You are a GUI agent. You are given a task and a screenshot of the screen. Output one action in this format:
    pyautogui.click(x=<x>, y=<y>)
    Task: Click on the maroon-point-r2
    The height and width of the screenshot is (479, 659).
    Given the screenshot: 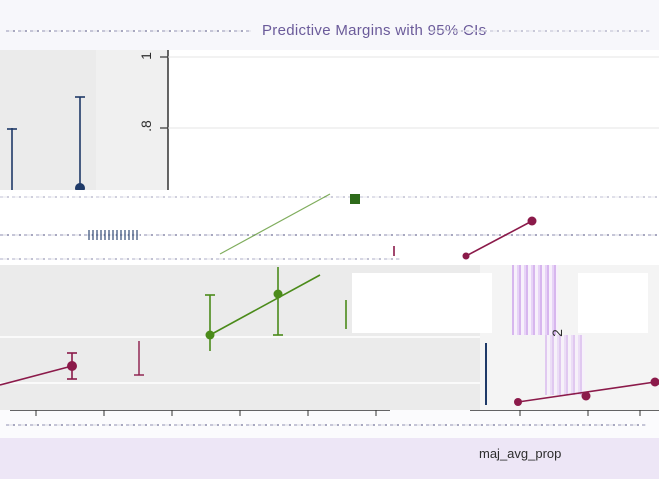 What is the action you would take?
    pyautogui.click(x=586, y=396)
    